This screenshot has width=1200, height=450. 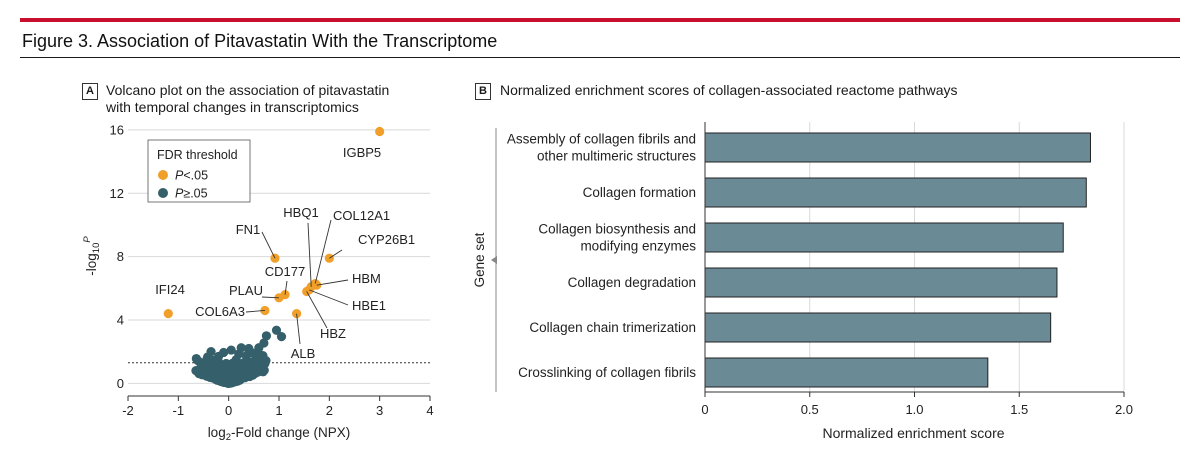 What do you see at coordinates (91, 264) in the screenshot?
I see `ylabel-prefix: -log` at bounding box center [91, 264].